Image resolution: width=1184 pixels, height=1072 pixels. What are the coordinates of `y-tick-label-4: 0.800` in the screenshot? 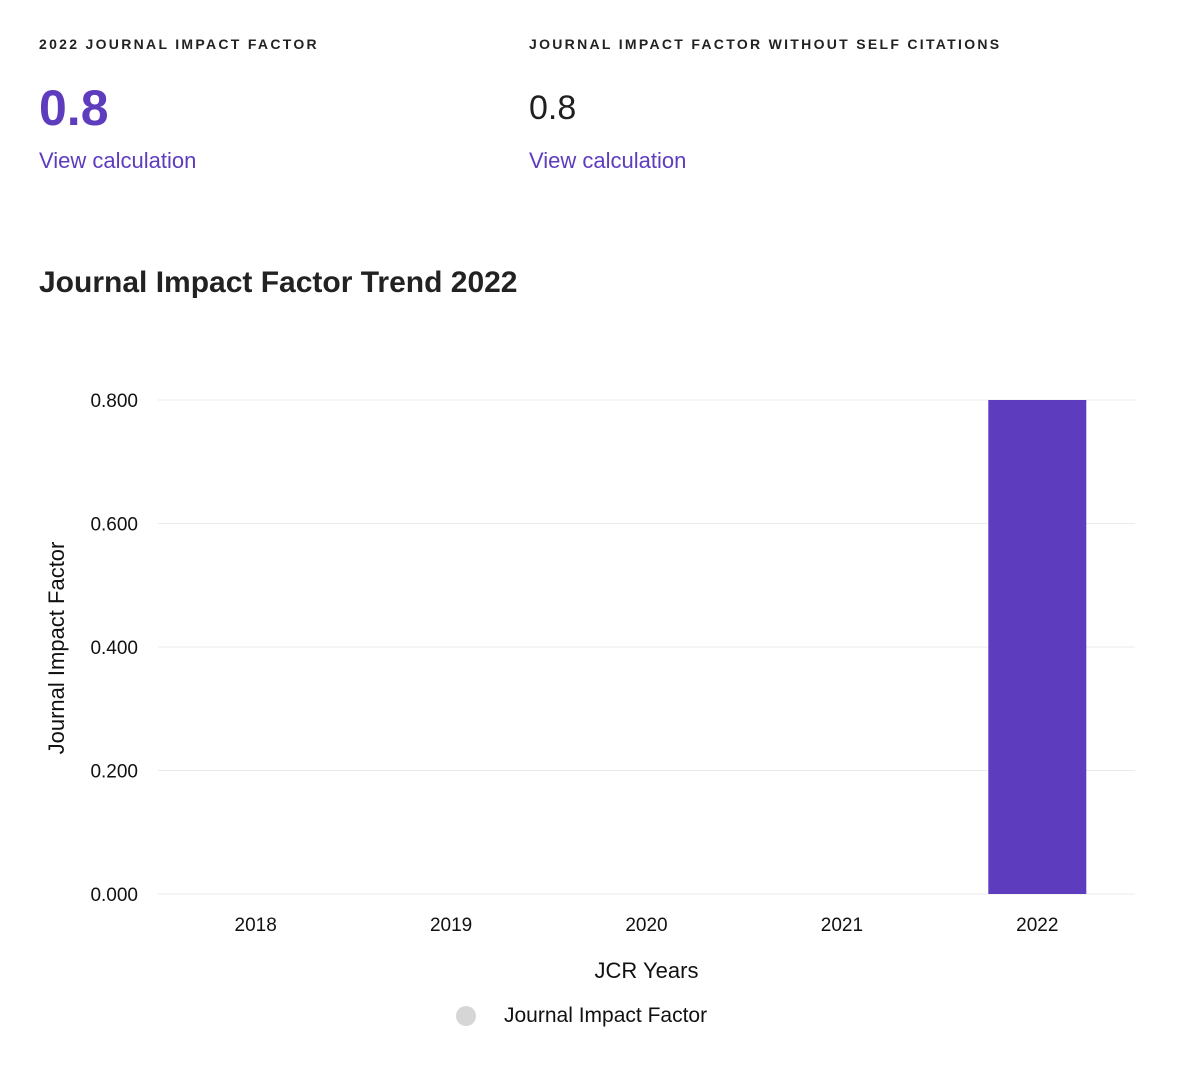 It's located at (114, 401).